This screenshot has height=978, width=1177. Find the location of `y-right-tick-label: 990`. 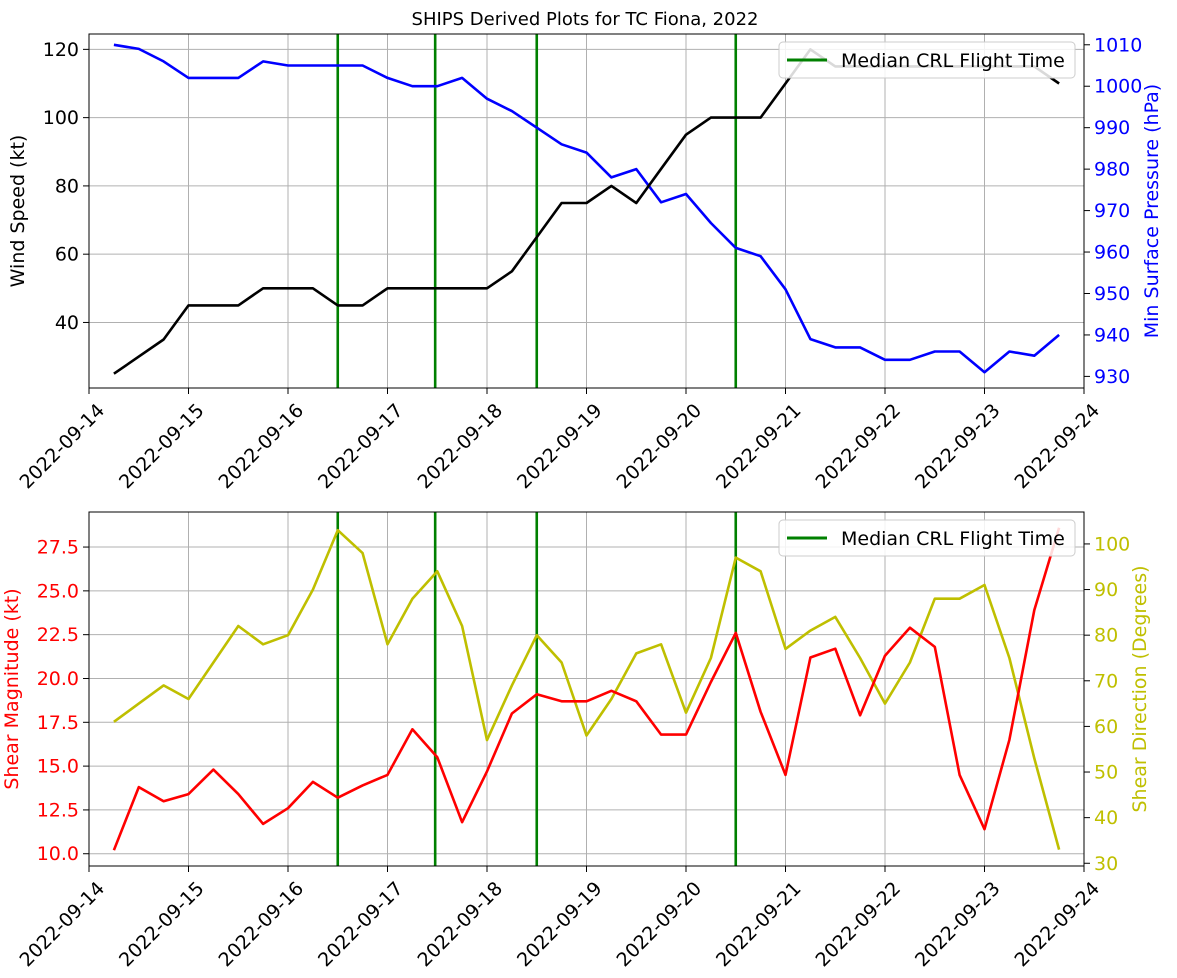

y-right-tick-label: 990 is located at coordinates (1112, 128).